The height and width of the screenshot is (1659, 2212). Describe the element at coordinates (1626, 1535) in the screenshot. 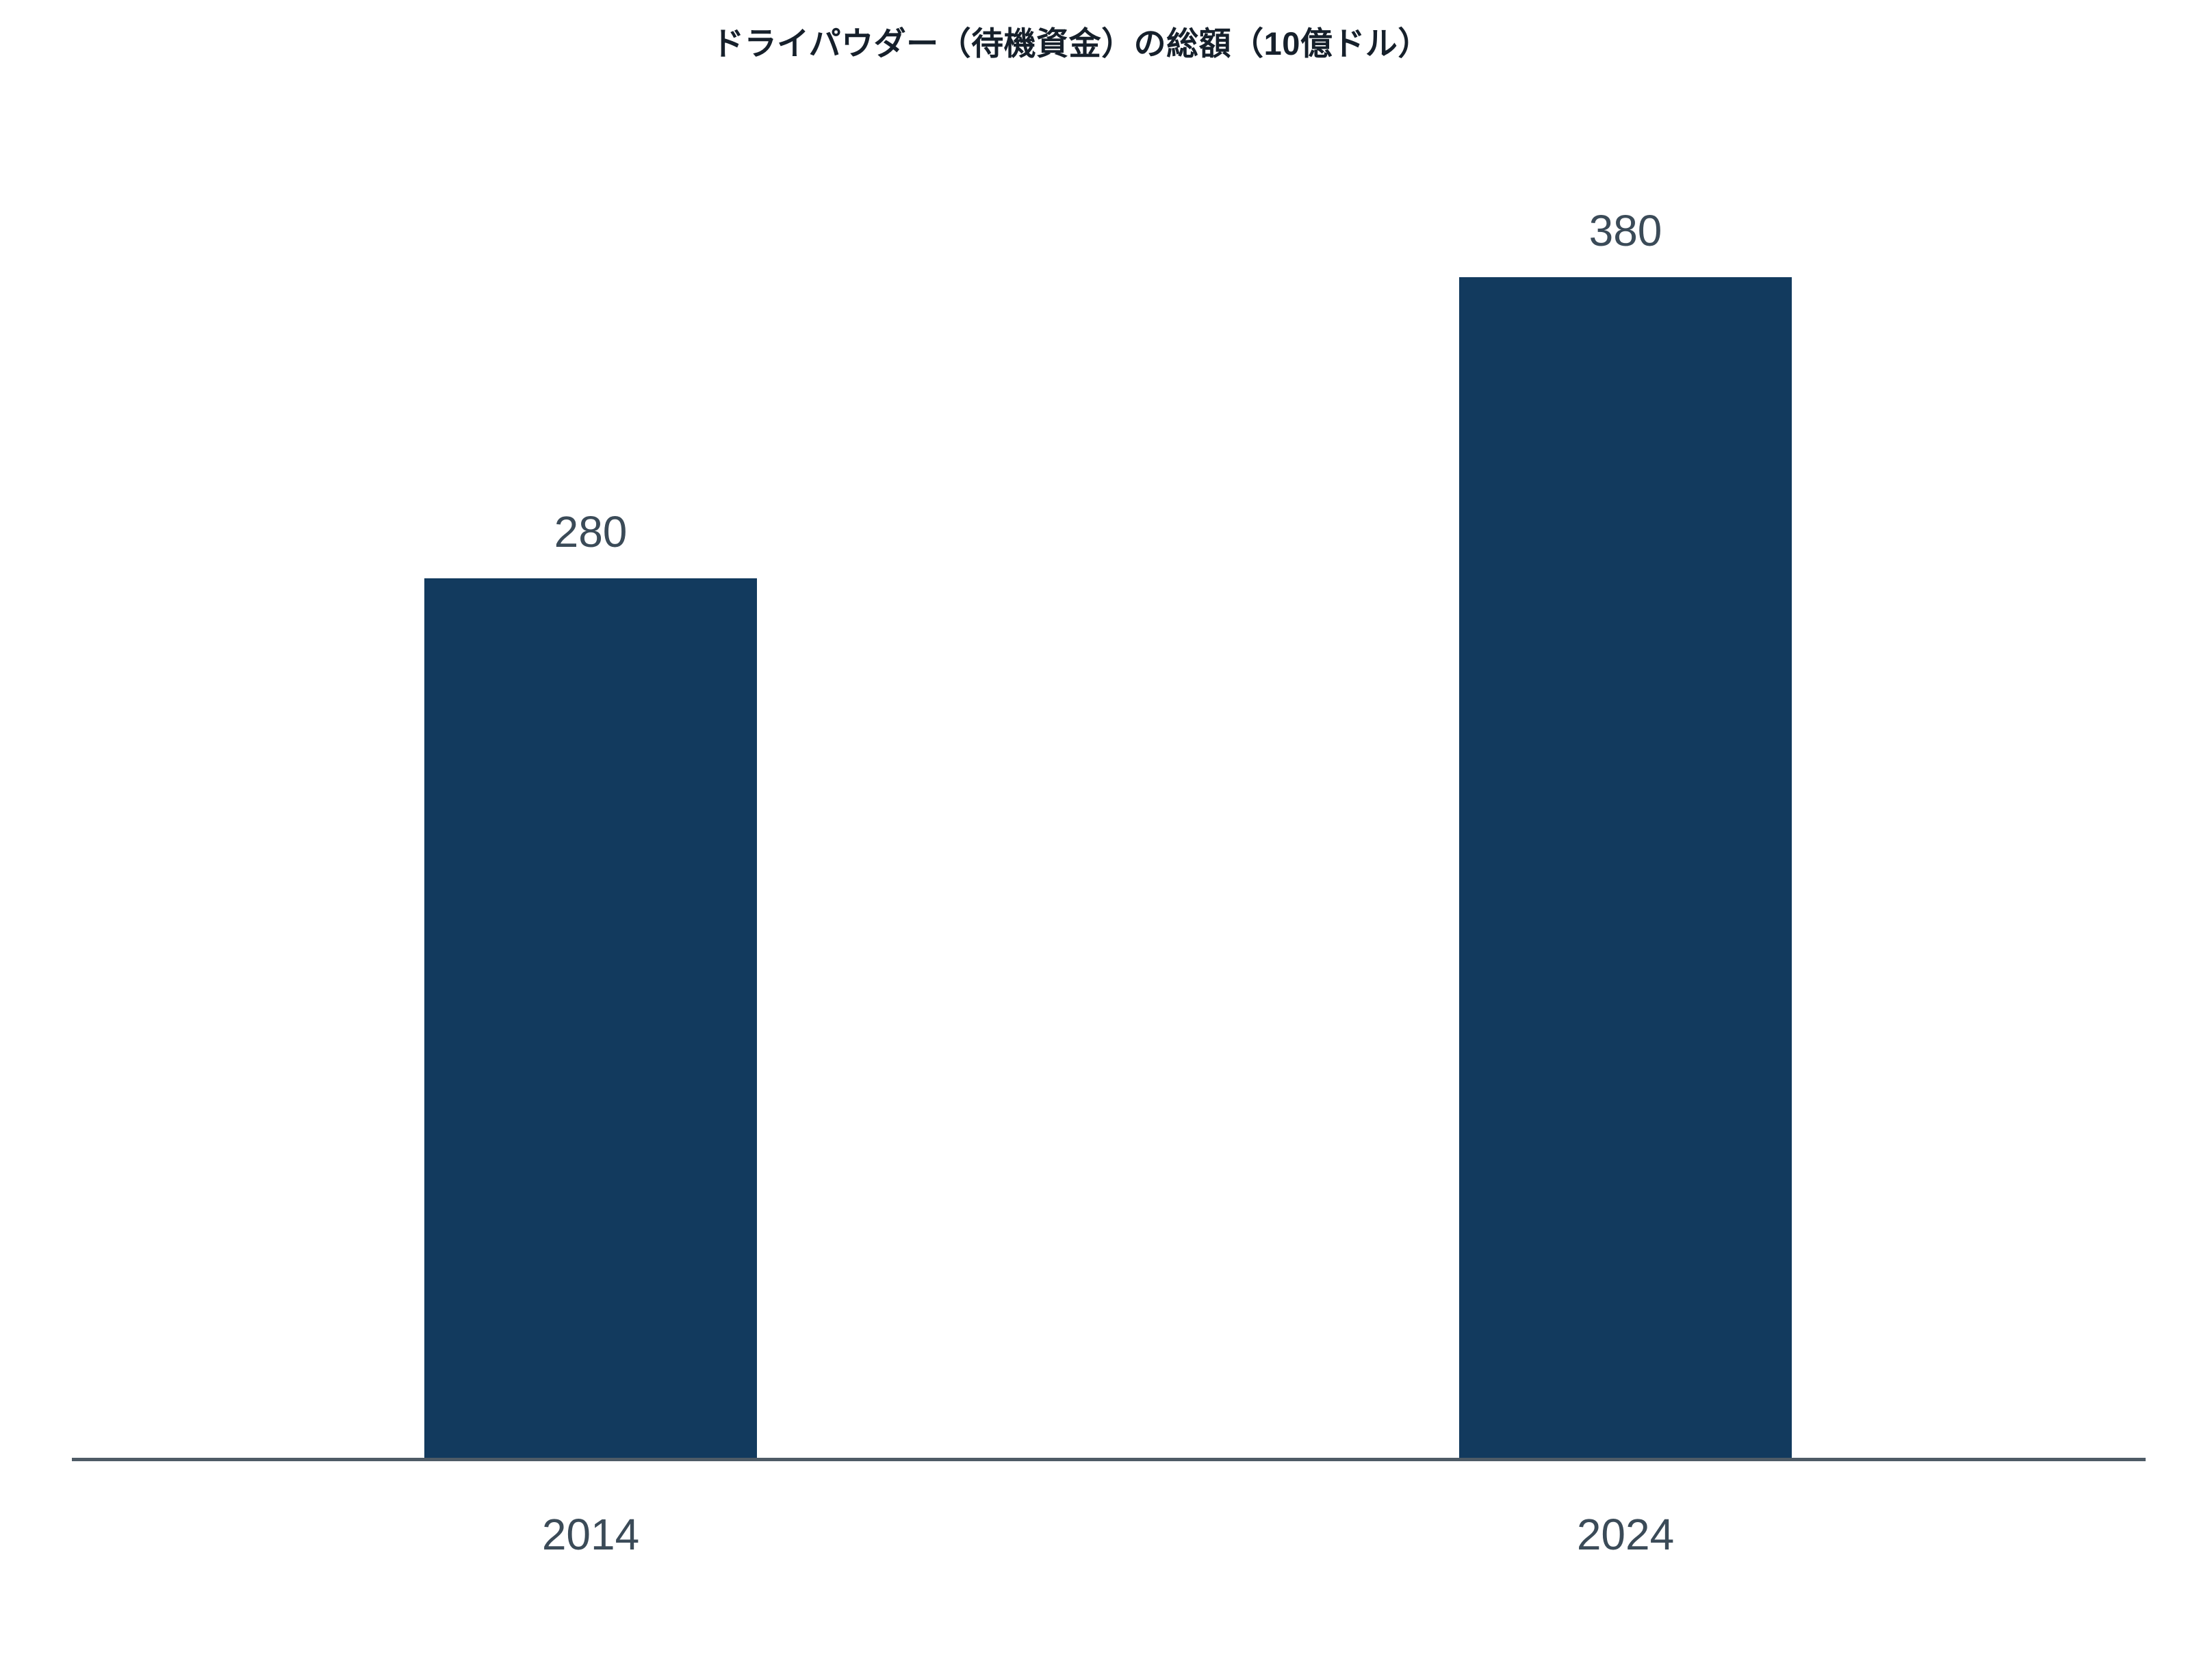

I see `category-label-2024: 2024` at that location.